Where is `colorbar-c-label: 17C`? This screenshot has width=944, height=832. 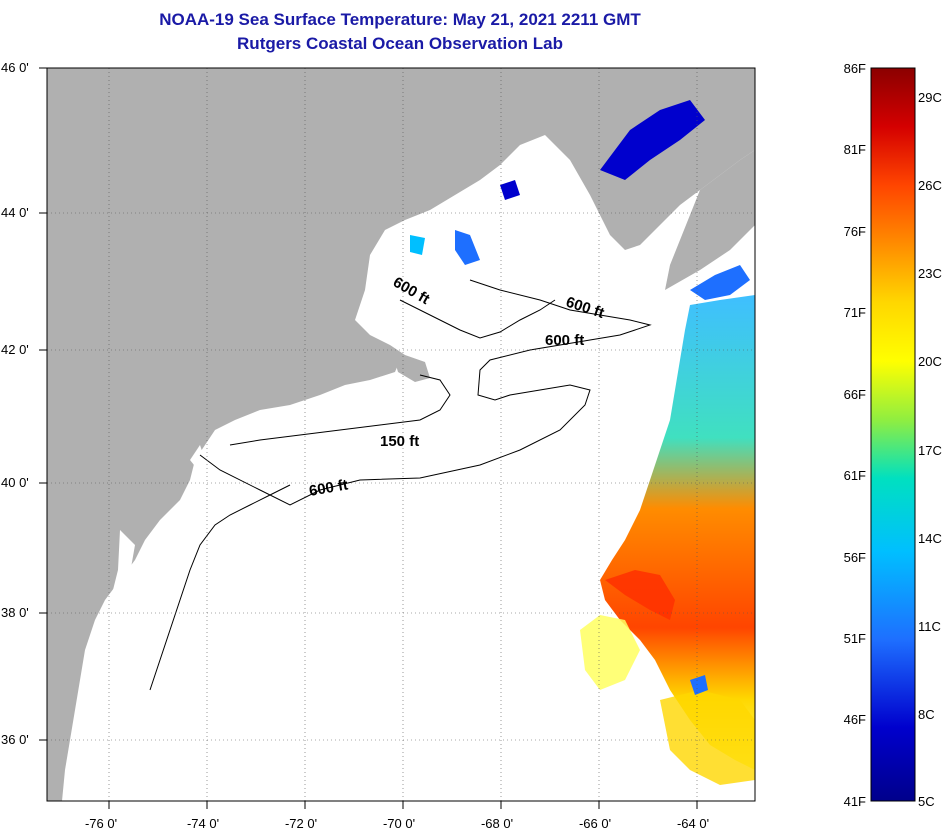 colorbar-c-label: 17C is located at coordinates (930, 450).